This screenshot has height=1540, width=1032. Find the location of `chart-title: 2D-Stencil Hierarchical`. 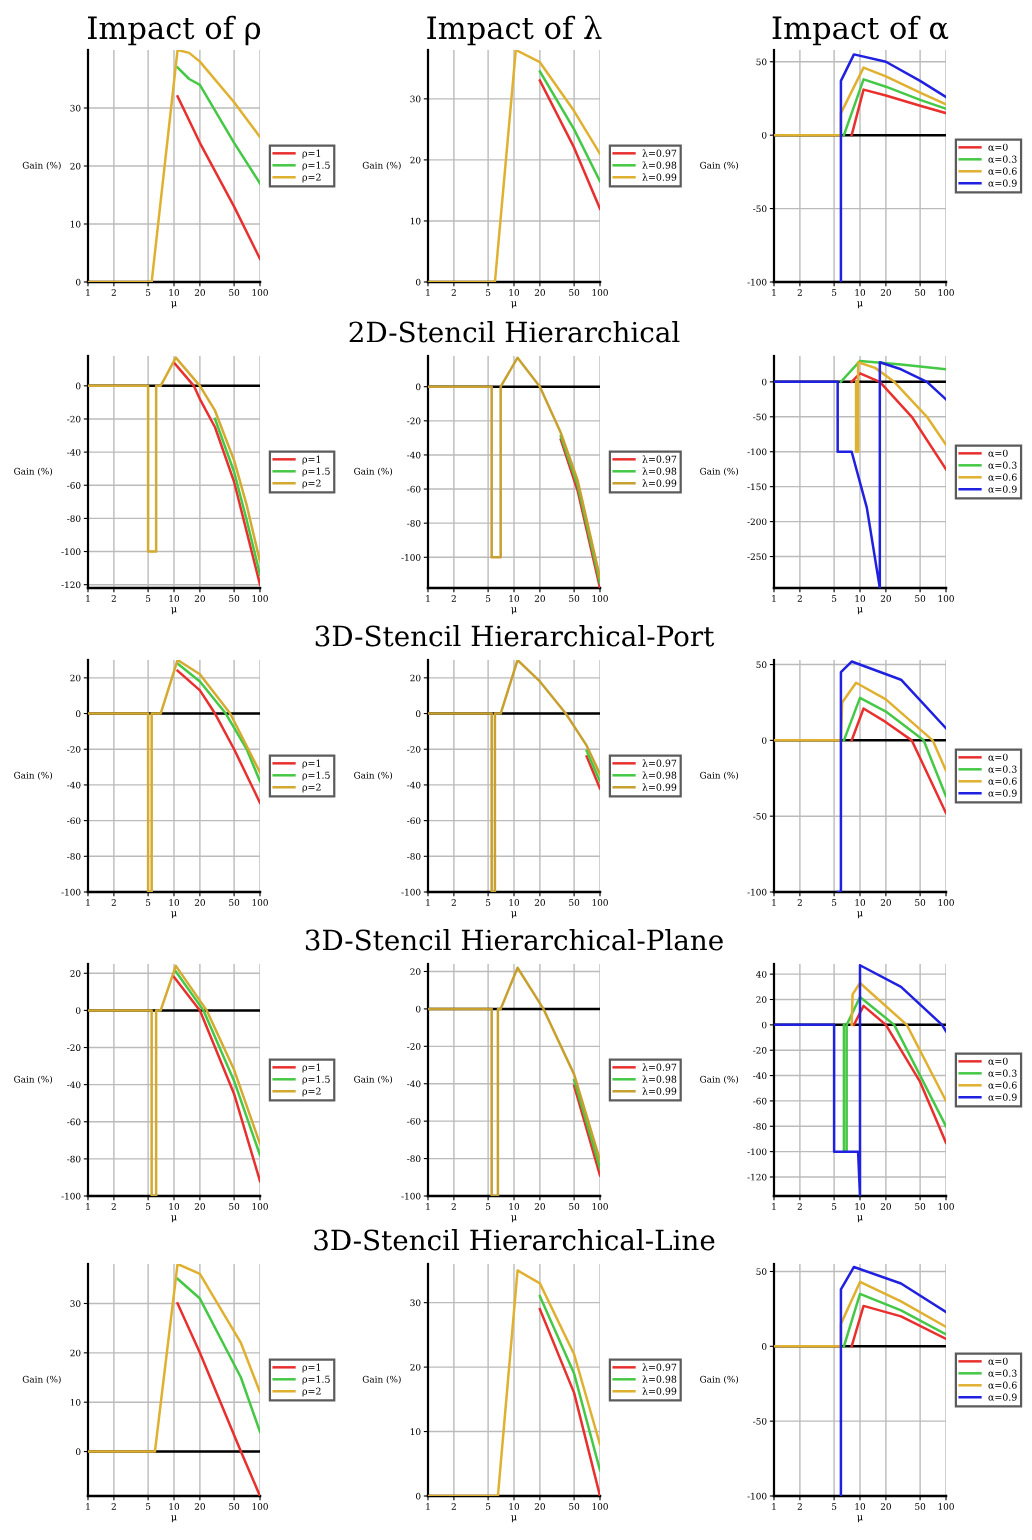

chart-title: 2D-Stencil Hierarchical is located at coordinates (514, 332).